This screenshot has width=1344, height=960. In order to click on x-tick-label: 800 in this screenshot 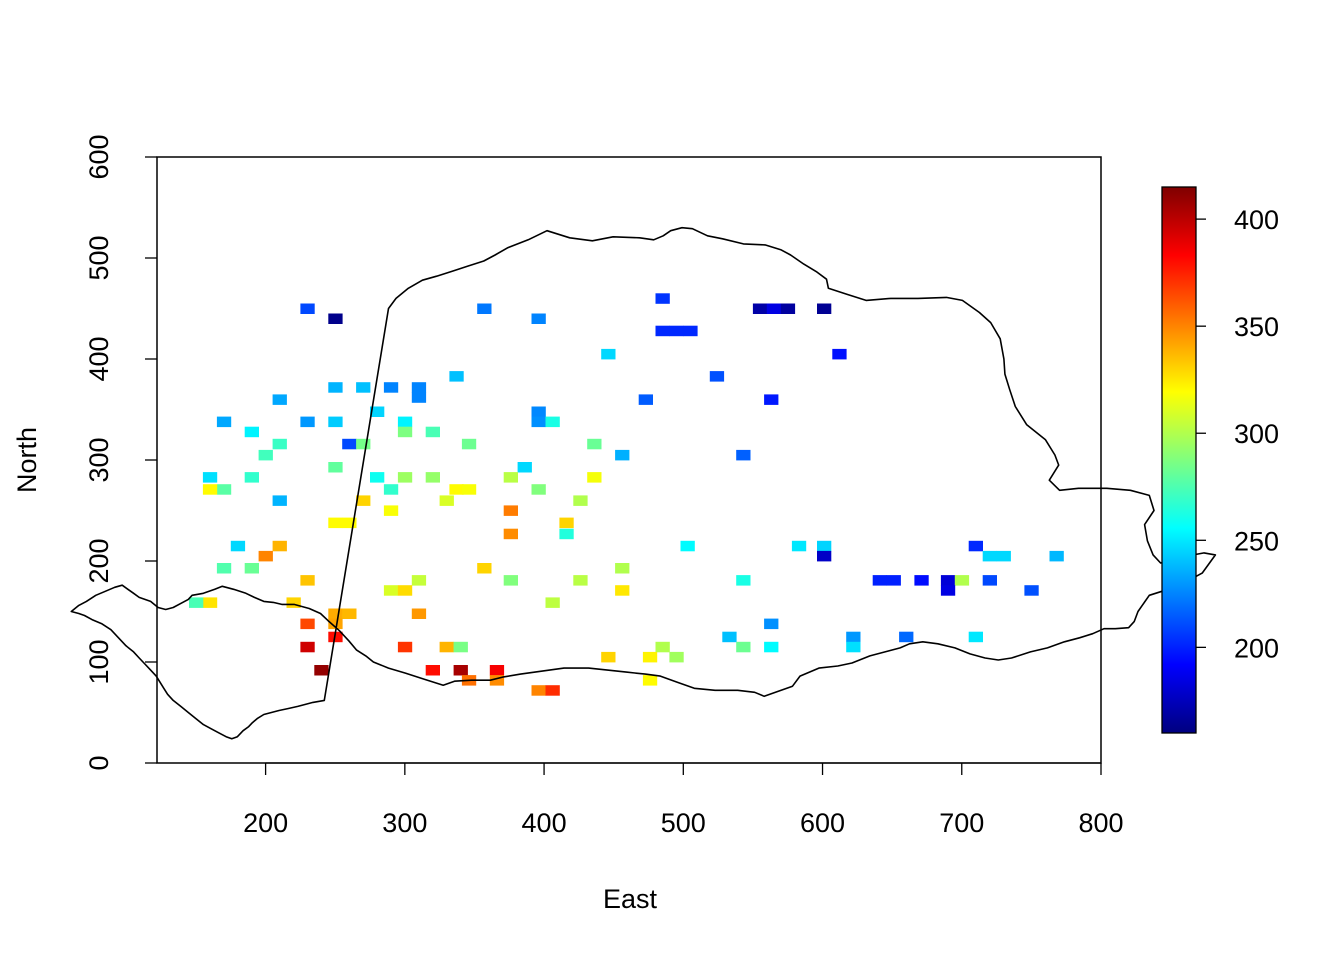, I will do `click(1100, 823)`.